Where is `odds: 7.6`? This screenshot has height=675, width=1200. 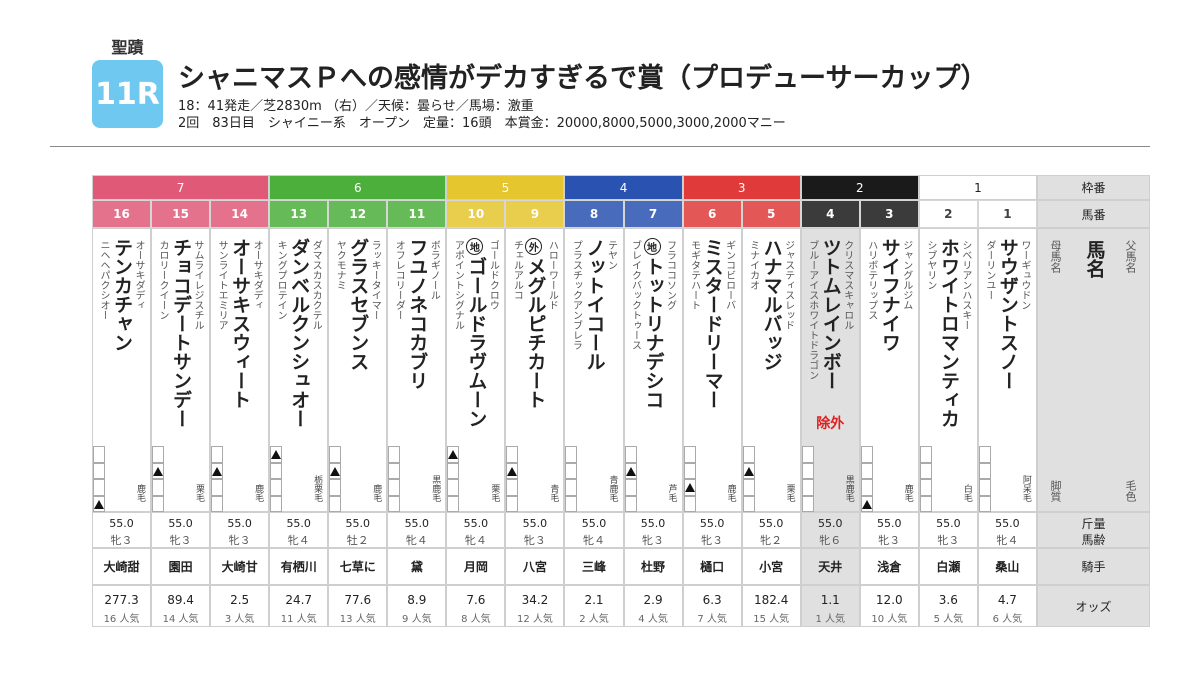 odds: 7.6 is located at coordinates (476, 600).